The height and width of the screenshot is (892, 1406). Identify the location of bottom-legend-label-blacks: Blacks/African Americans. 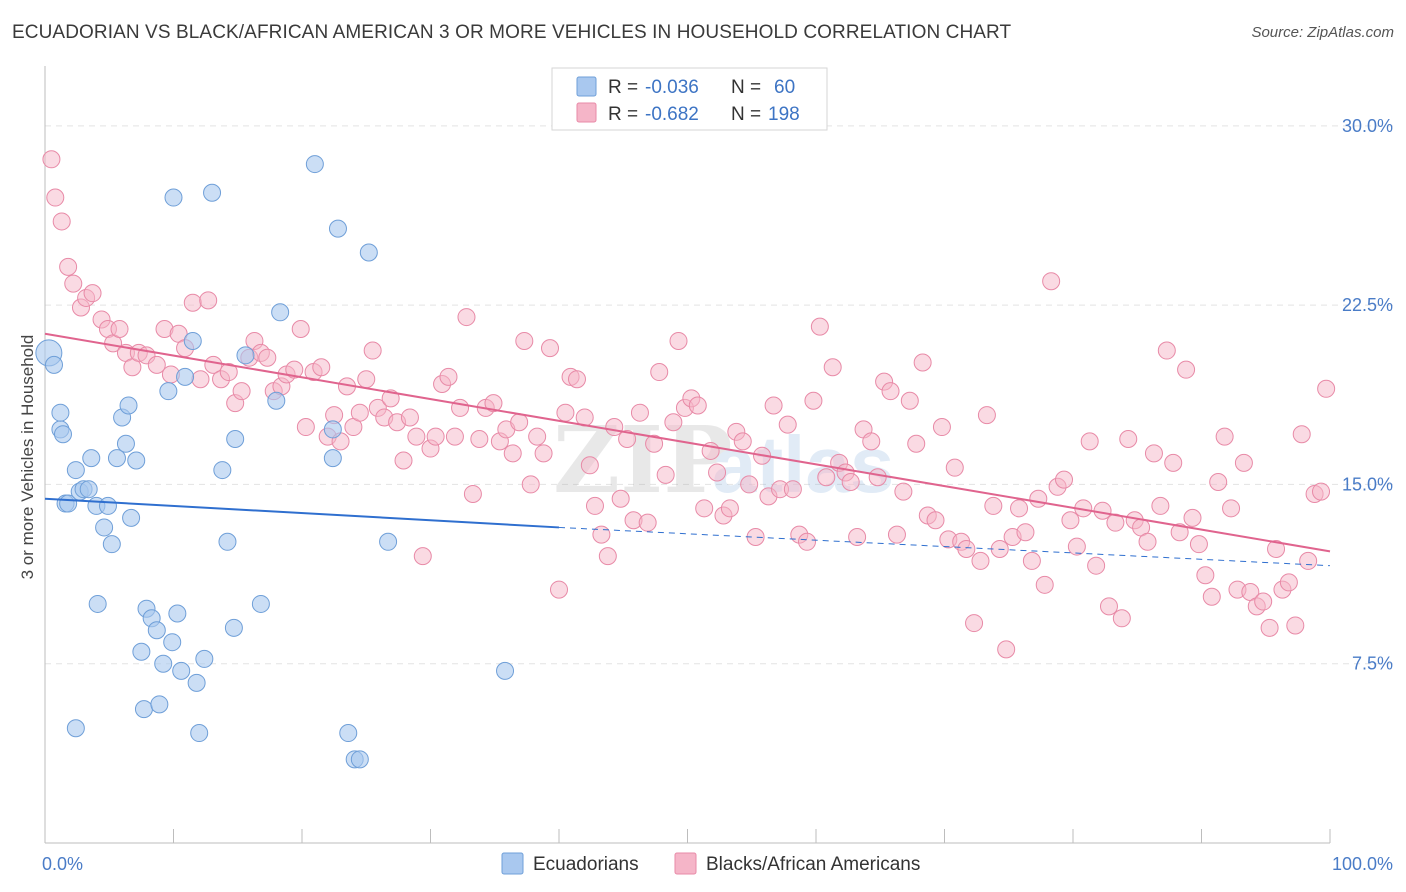
(813, 864).